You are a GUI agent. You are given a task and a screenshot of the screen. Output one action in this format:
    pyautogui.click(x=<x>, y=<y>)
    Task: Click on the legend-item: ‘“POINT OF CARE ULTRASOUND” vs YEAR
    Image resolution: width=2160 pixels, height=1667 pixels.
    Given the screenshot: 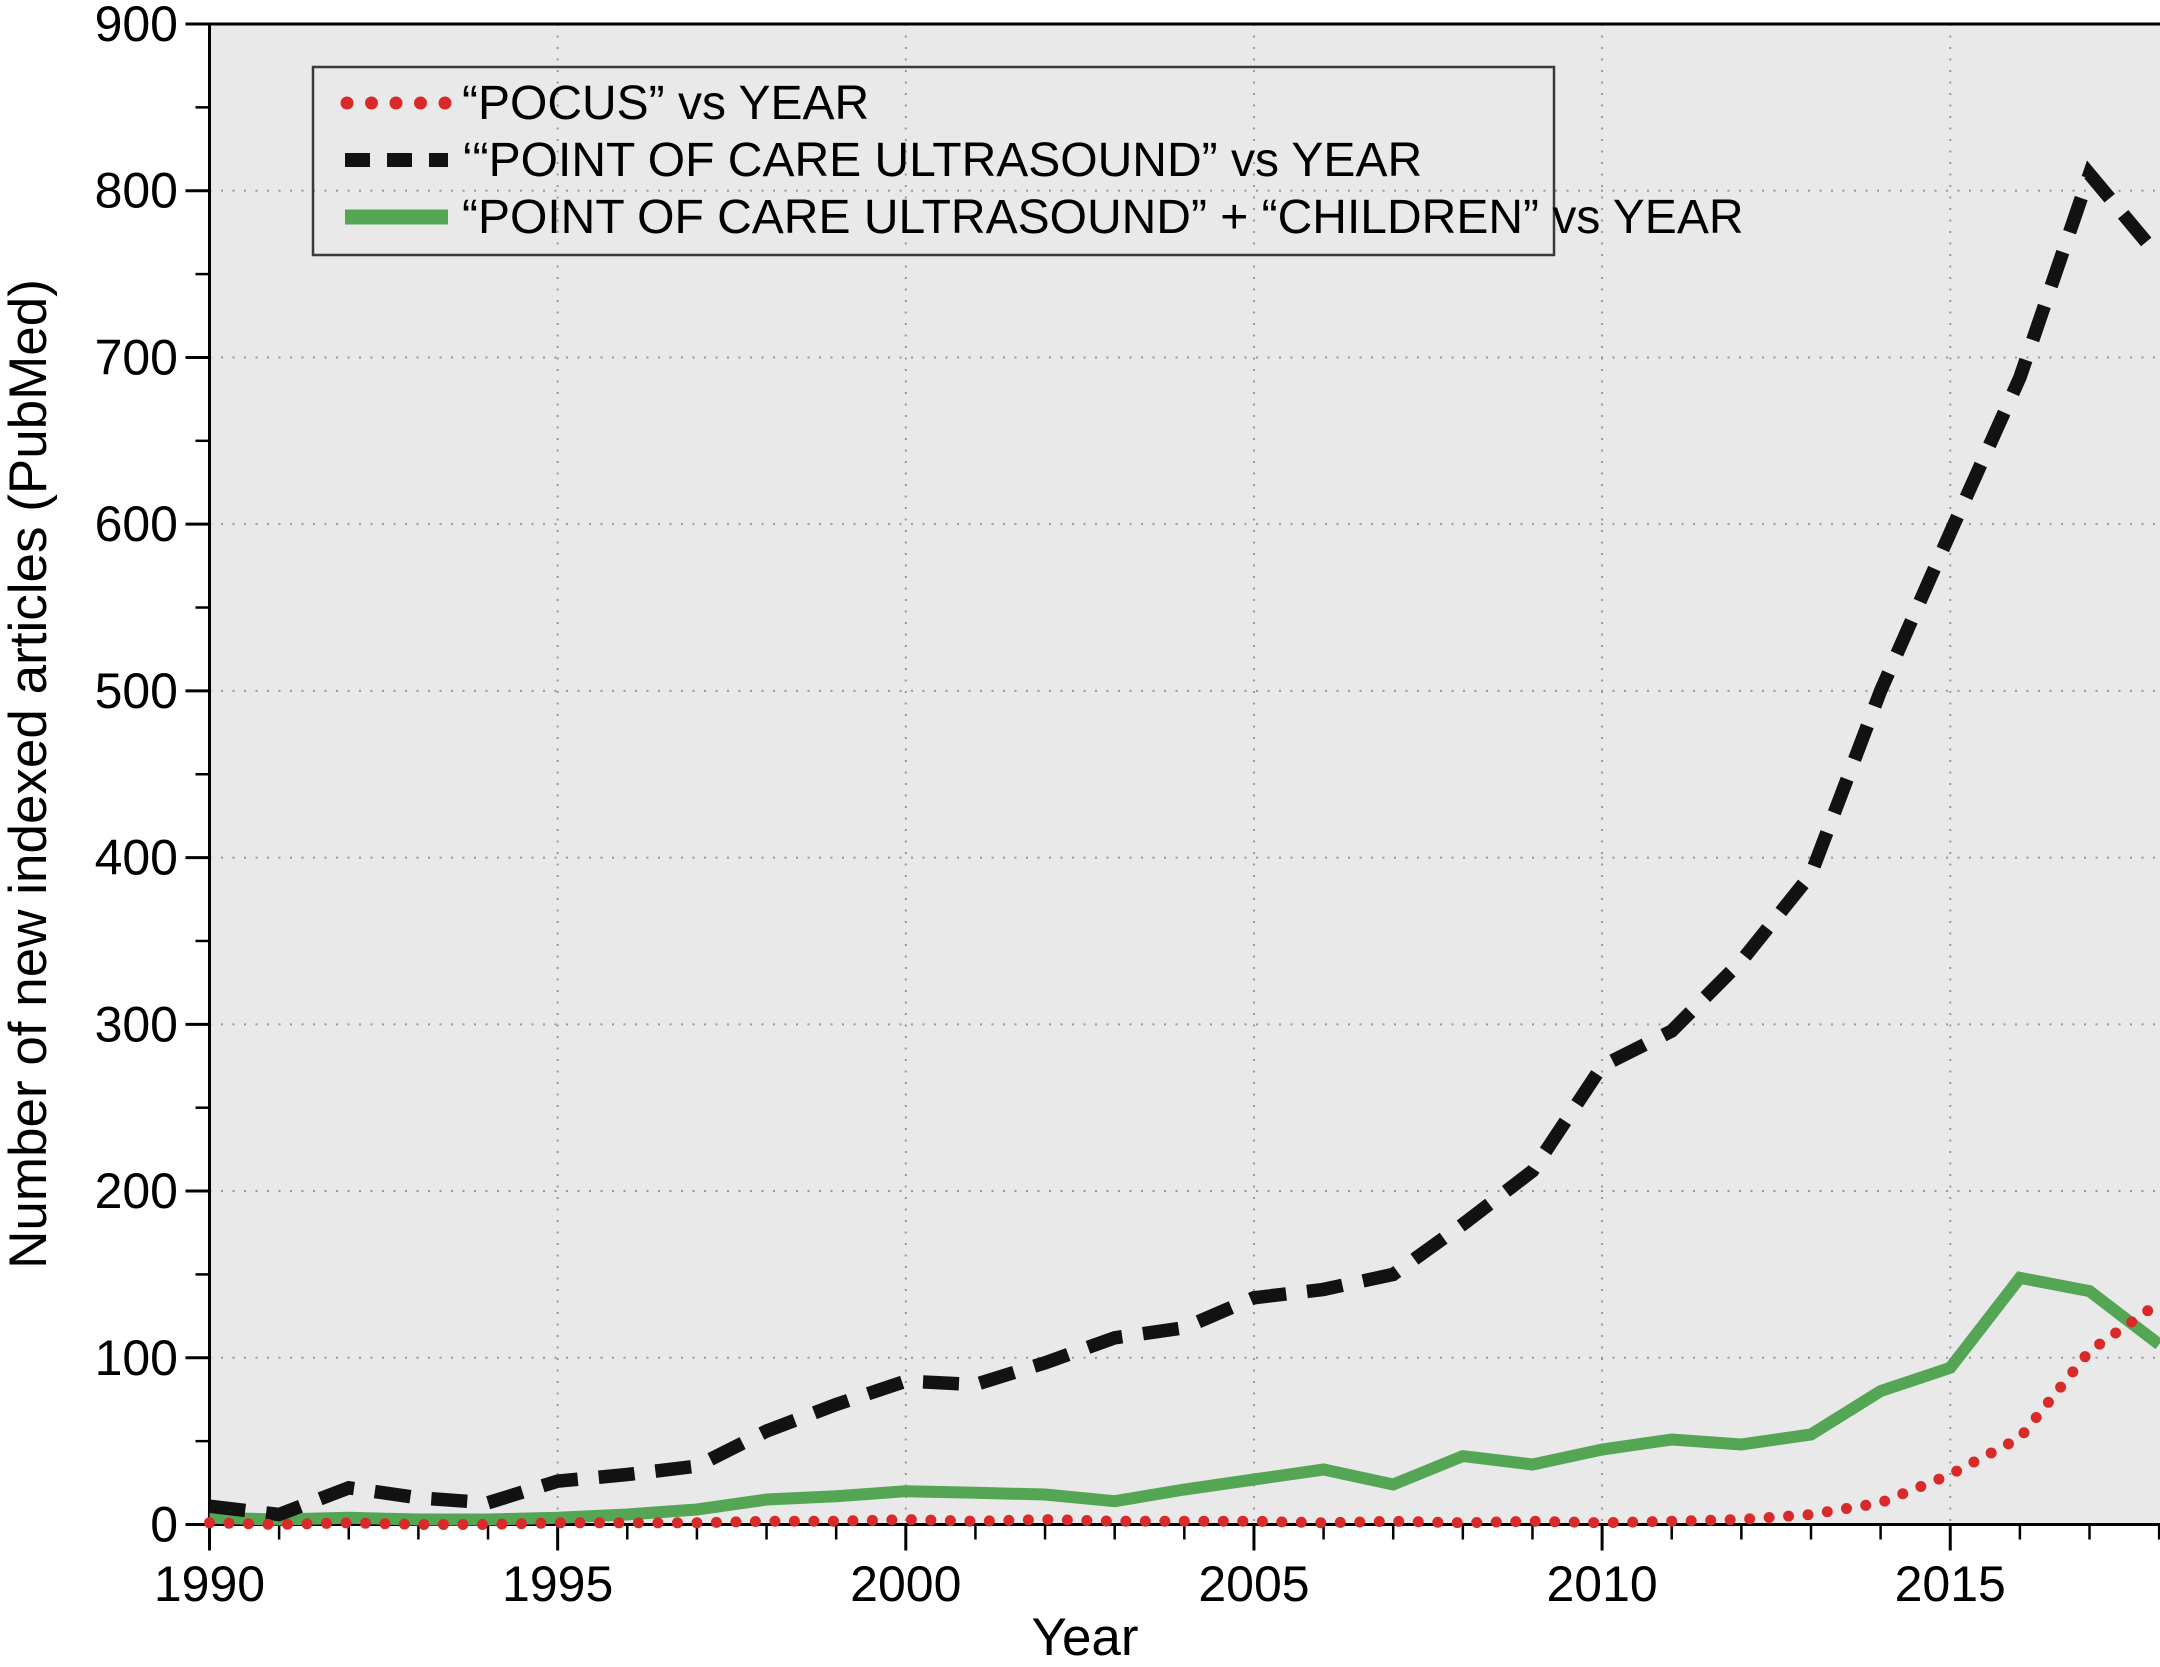 What is the action you would take?
    pyautogui.click(x=883, y=160)
    